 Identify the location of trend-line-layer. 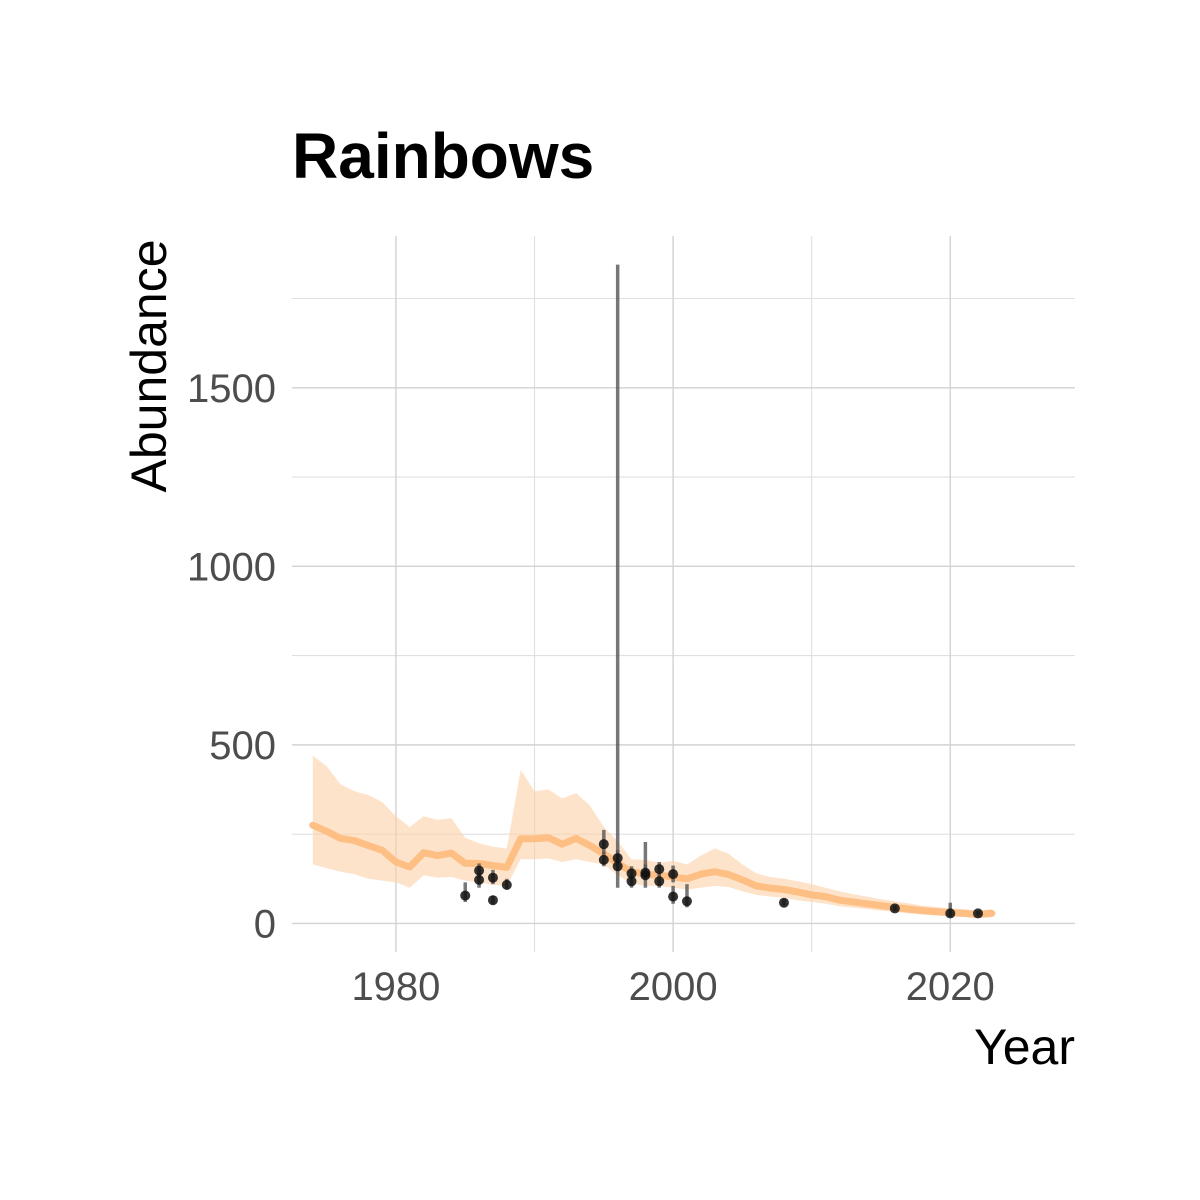
(652, 869).